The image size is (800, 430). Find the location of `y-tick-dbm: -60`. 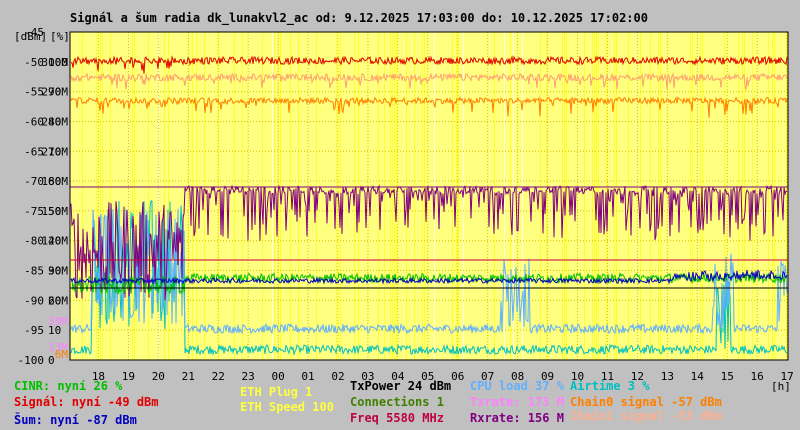

y-tick-dbm: -60 is located at coordinates (34, 121).